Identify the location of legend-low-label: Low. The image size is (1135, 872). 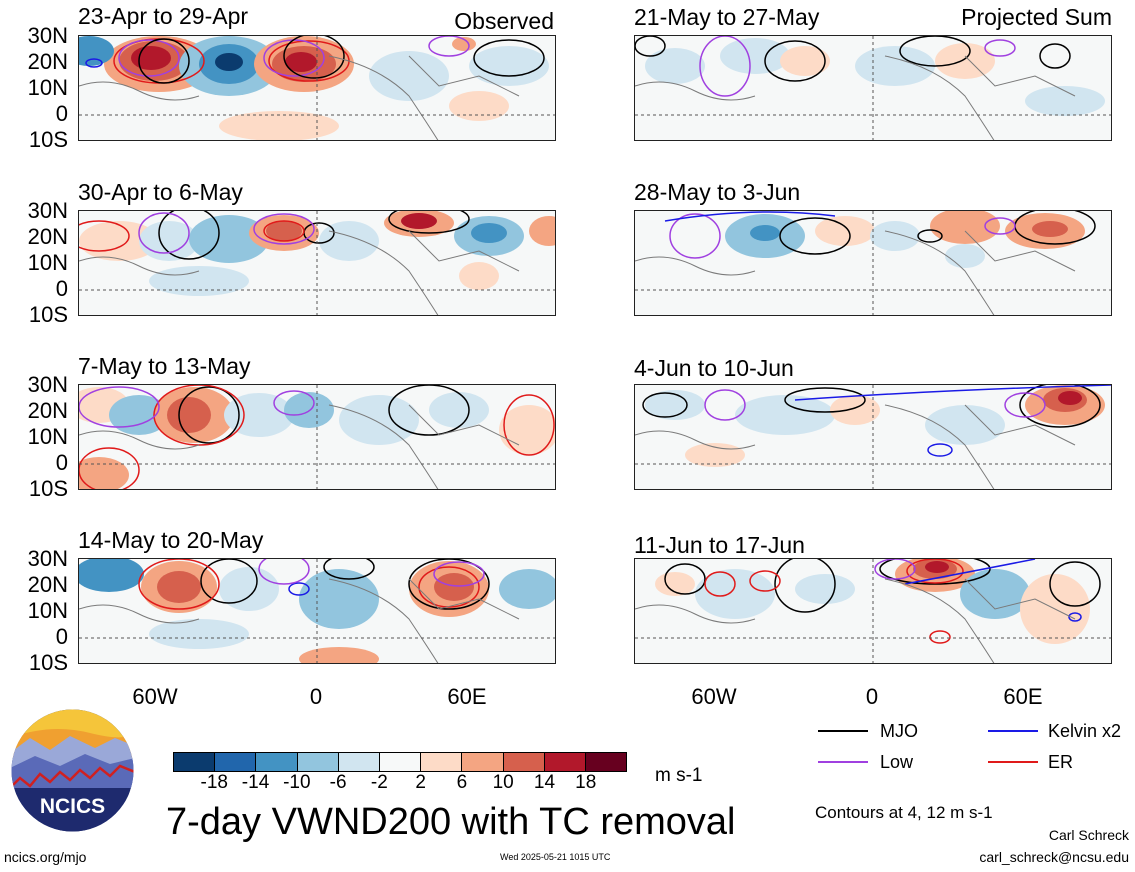
(897, 762).